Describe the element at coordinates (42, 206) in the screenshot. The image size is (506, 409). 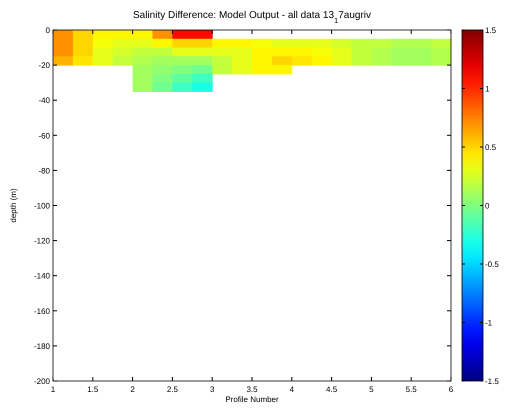
I see `y-tick-label: -100` at that location.